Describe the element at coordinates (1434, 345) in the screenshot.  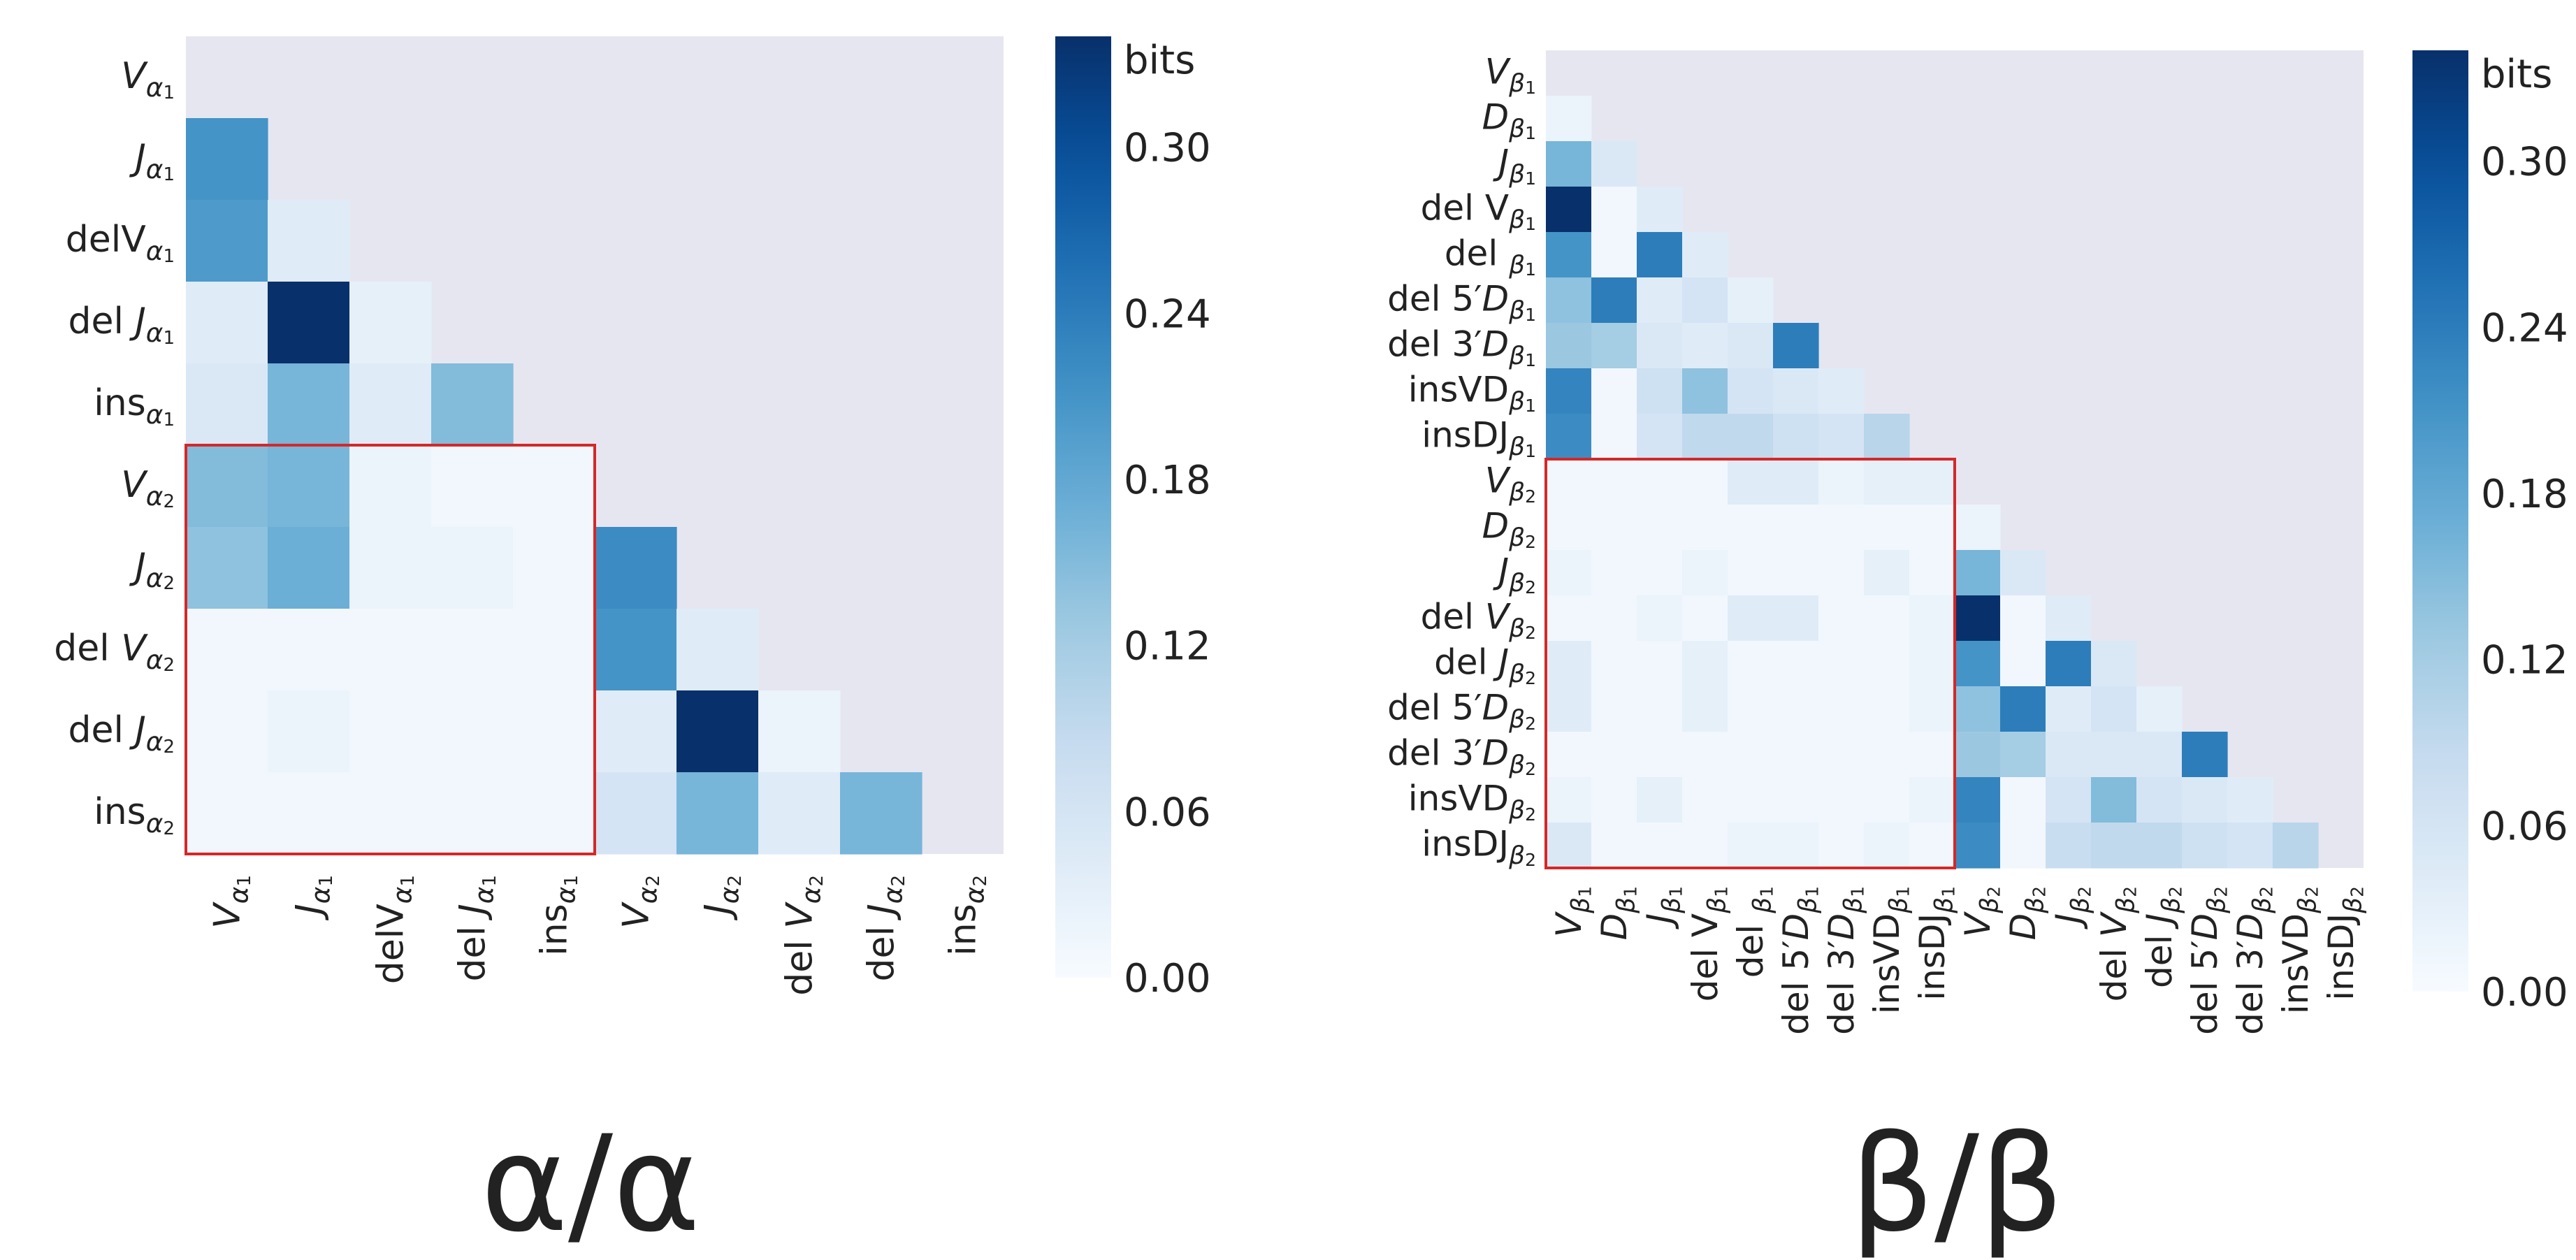
I see `label-base: del 3′` at that location.